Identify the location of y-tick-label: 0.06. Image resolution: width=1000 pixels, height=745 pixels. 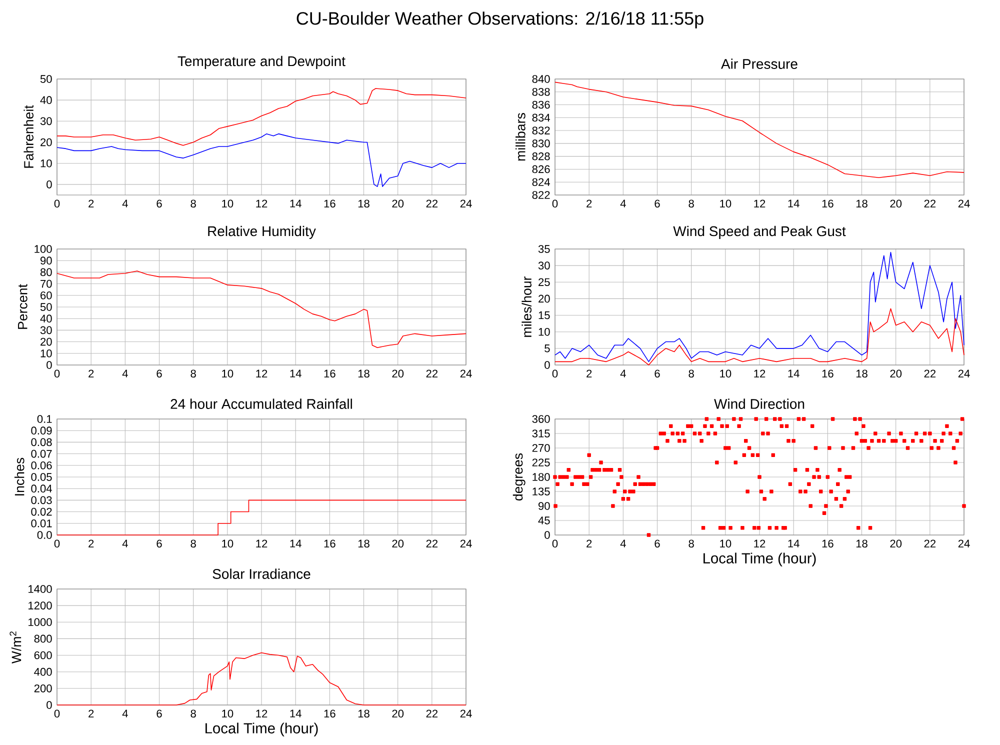
(41, 465).